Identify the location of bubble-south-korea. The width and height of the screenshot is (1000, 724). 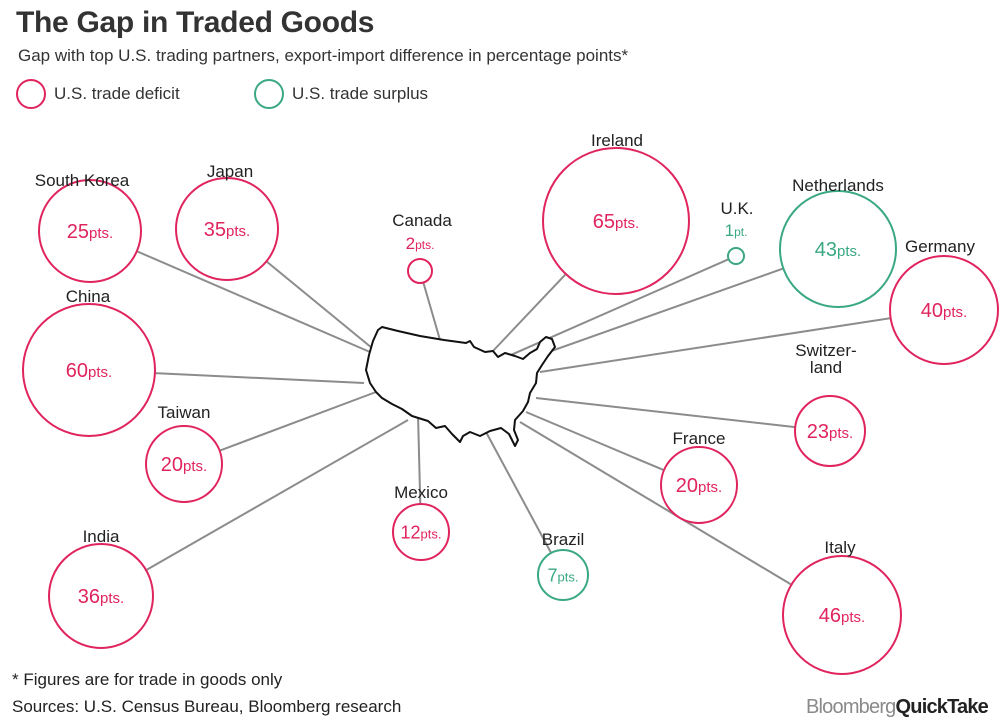
(90, 231).